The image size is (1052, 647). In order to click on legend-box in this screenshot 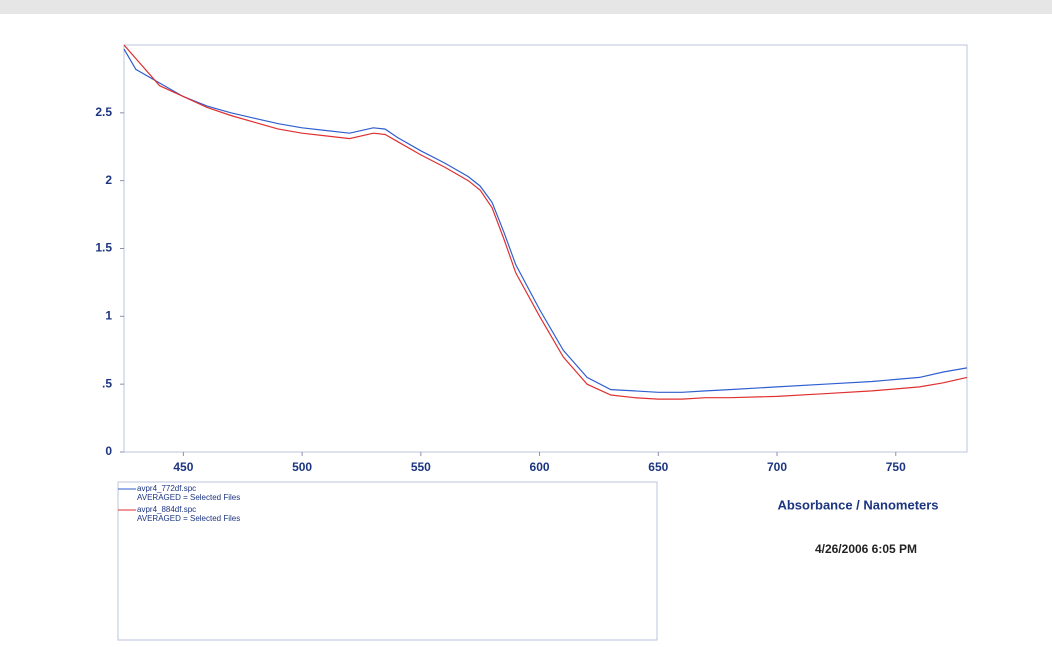, I will do `click(387, 561)`.